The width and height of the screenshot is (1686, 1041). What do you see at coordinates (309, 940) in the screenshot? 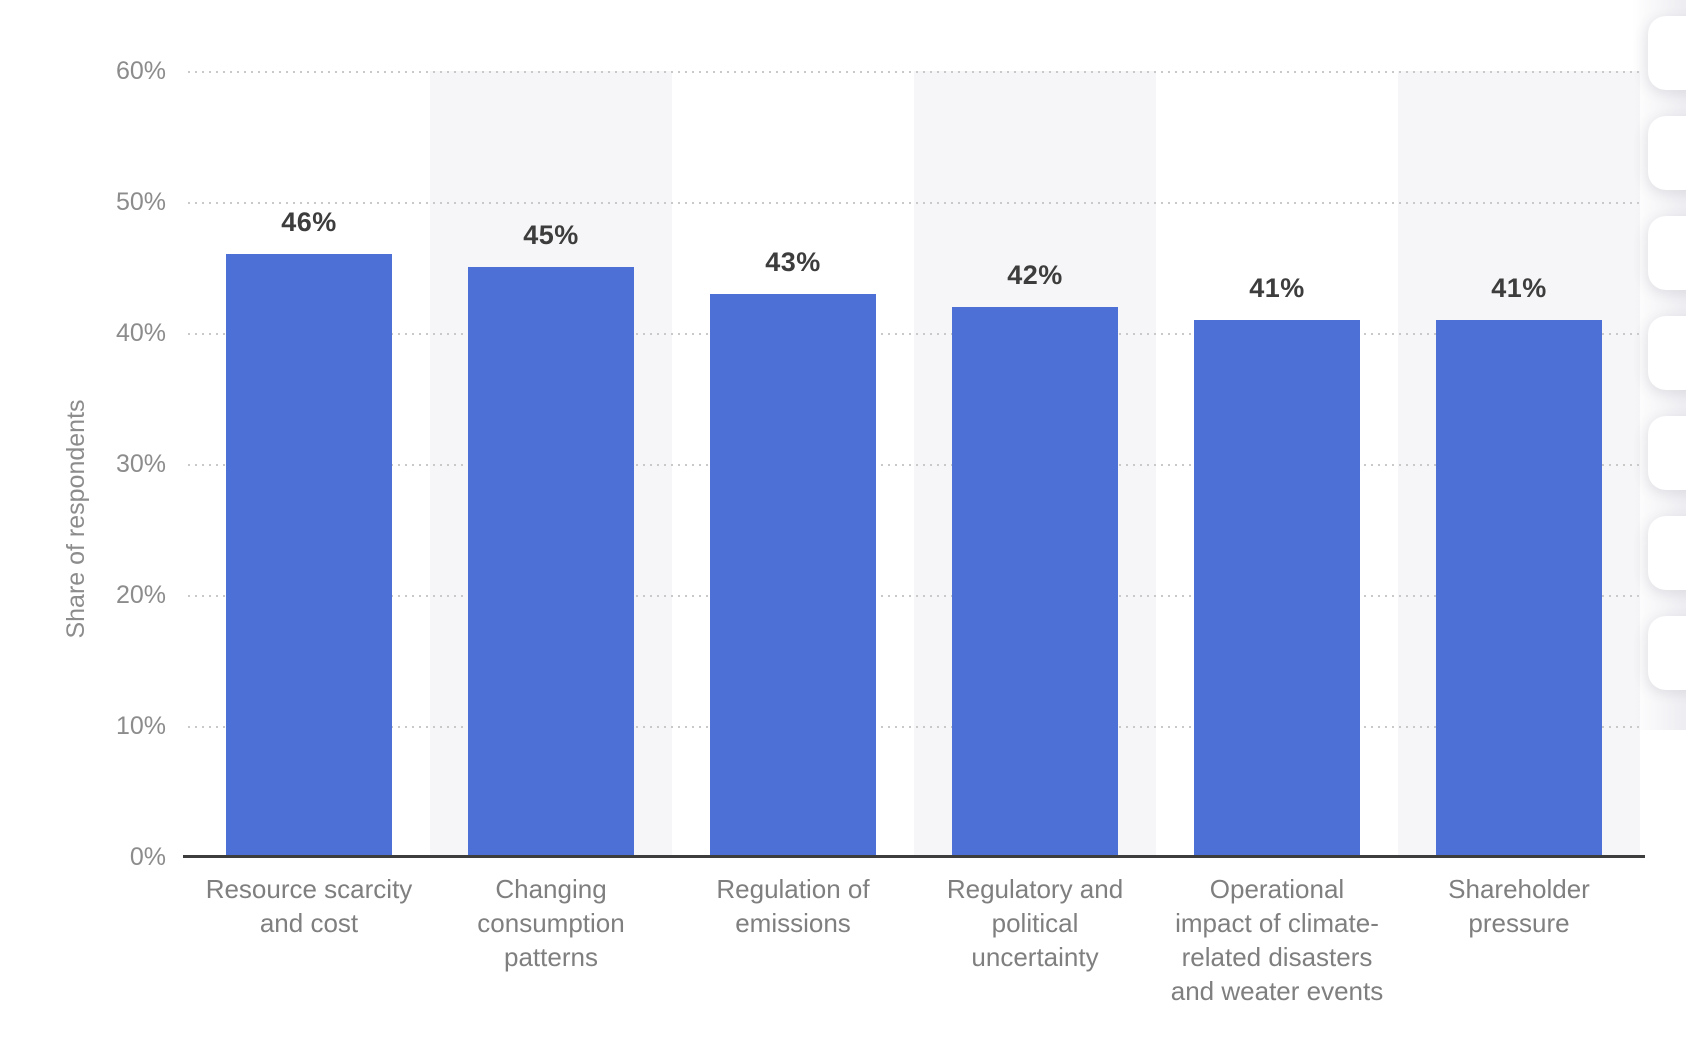
I see `x-label-cell: Resource scarcity and cost` at bounding box center [309, 940].